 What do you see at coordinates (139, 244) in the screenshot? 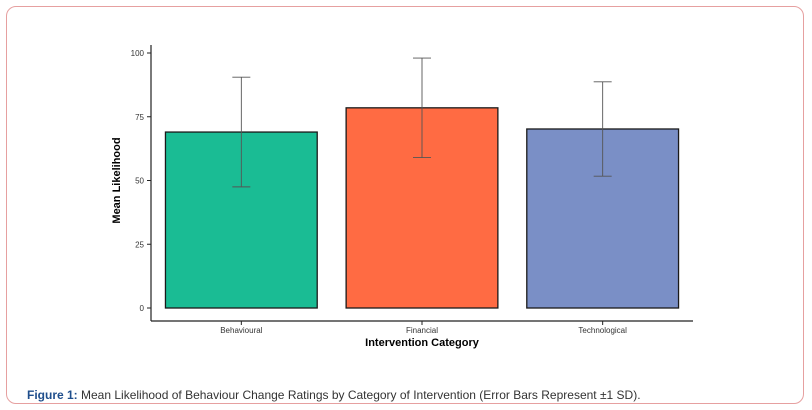
I see `y-tick-label: 25` at bounding box center [139, 244].